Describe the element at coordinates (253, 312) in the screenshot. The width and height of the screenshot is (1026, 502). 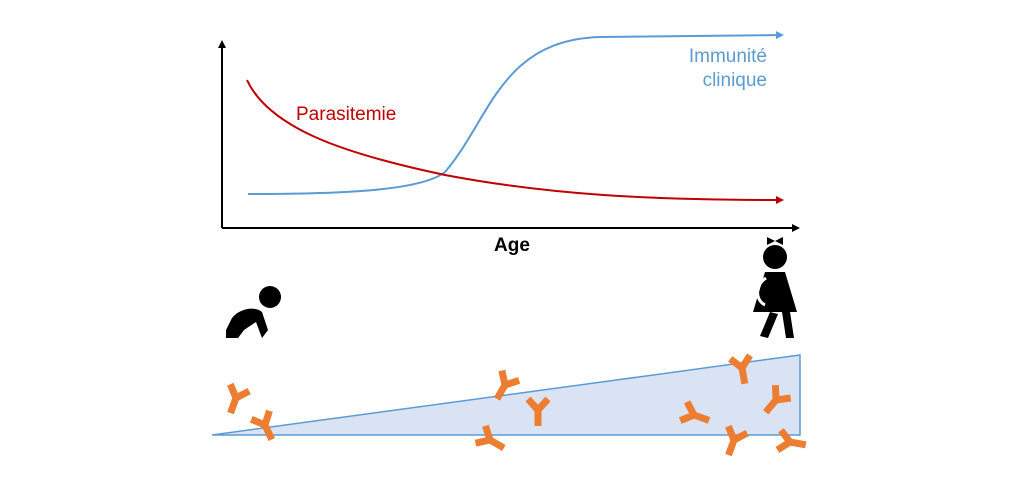
I see `baby-icon` at that location.